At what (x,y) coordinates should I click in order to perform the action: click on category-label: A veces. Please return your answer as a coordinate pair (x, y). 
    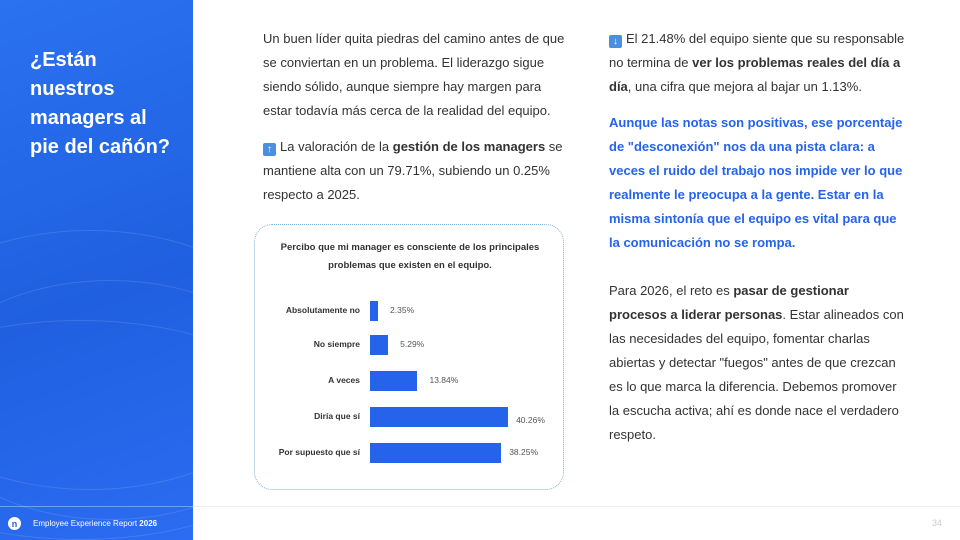
    Looking at the image, I should click on (344, 380).